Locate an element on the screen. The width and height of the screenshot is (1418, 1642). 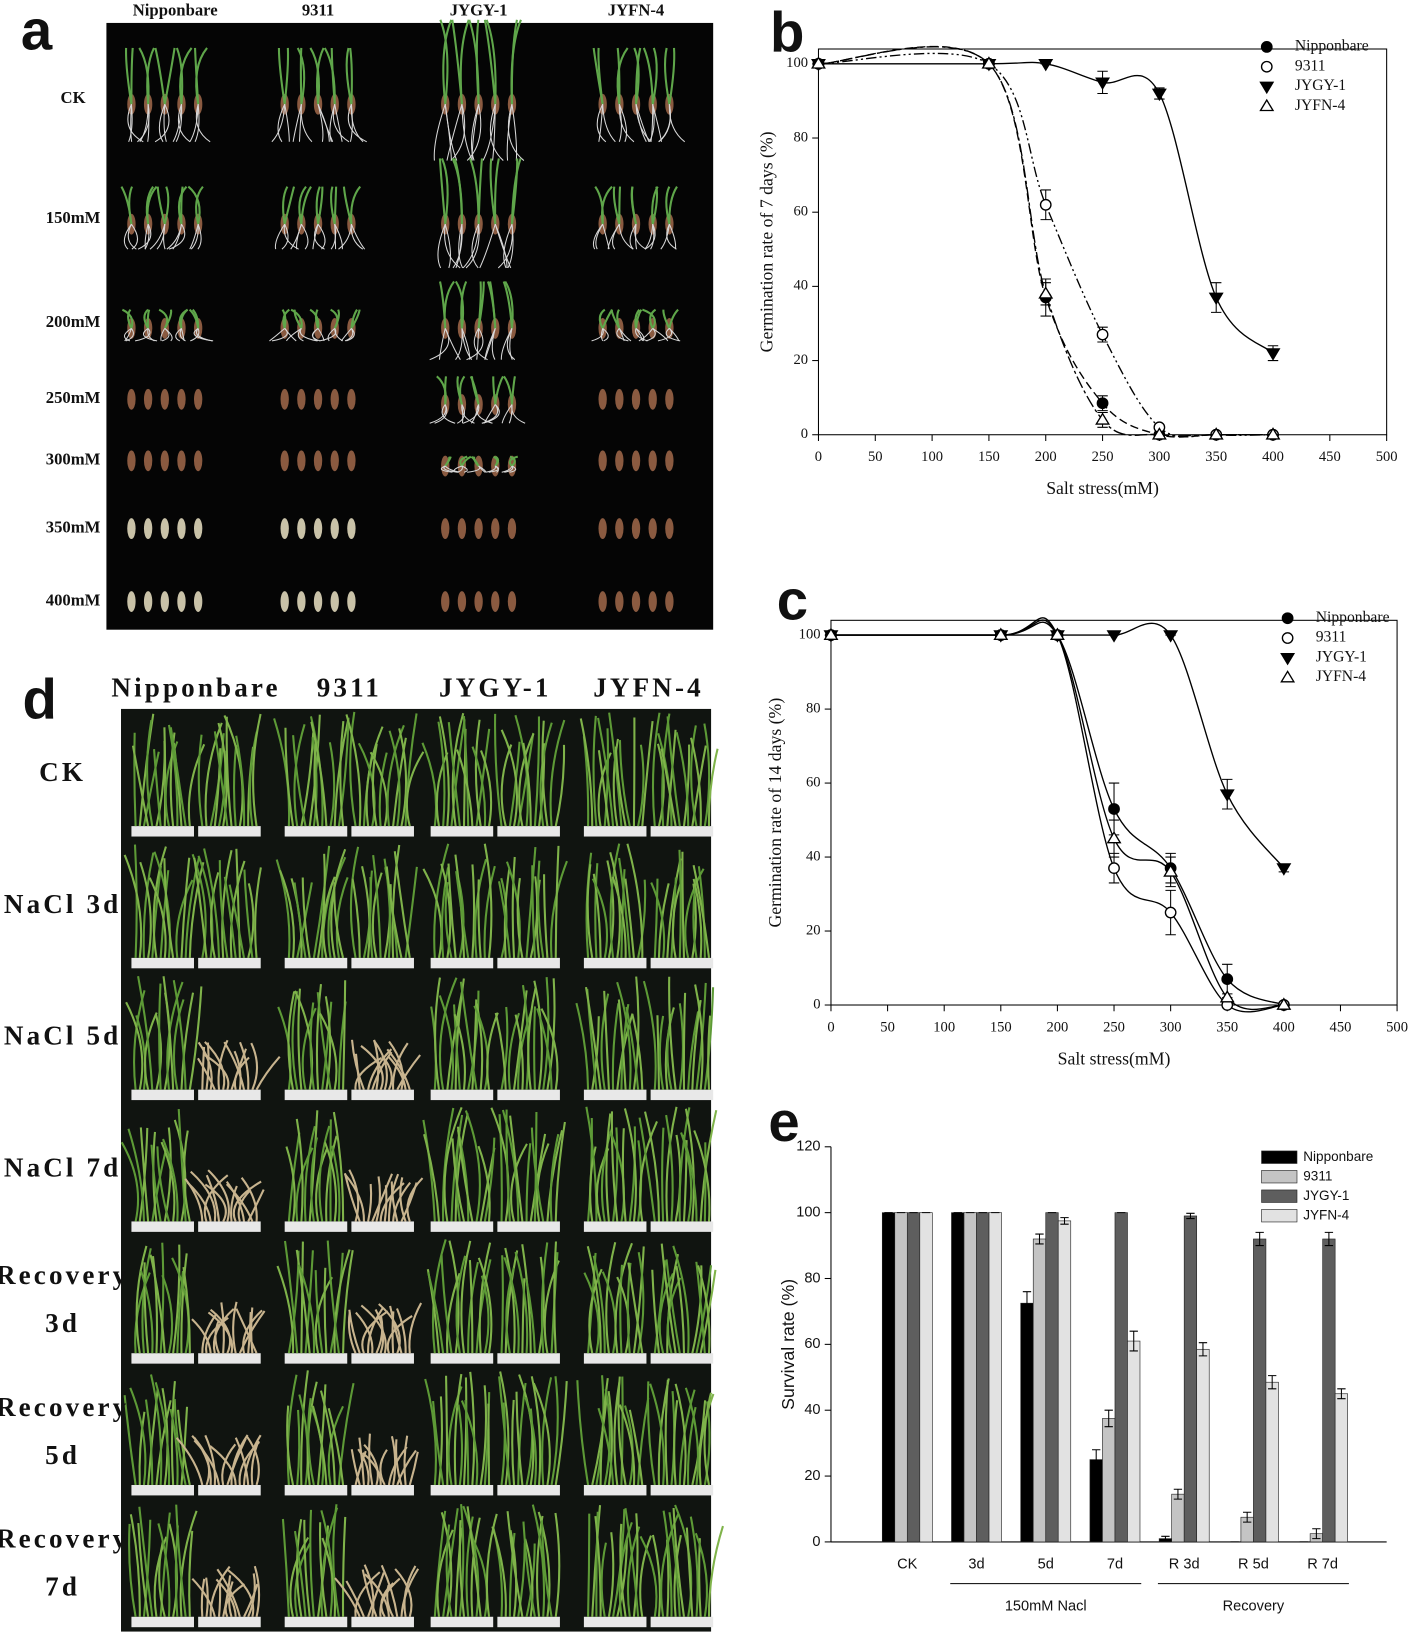
panel-label: d is located at coordinates (39, 699).